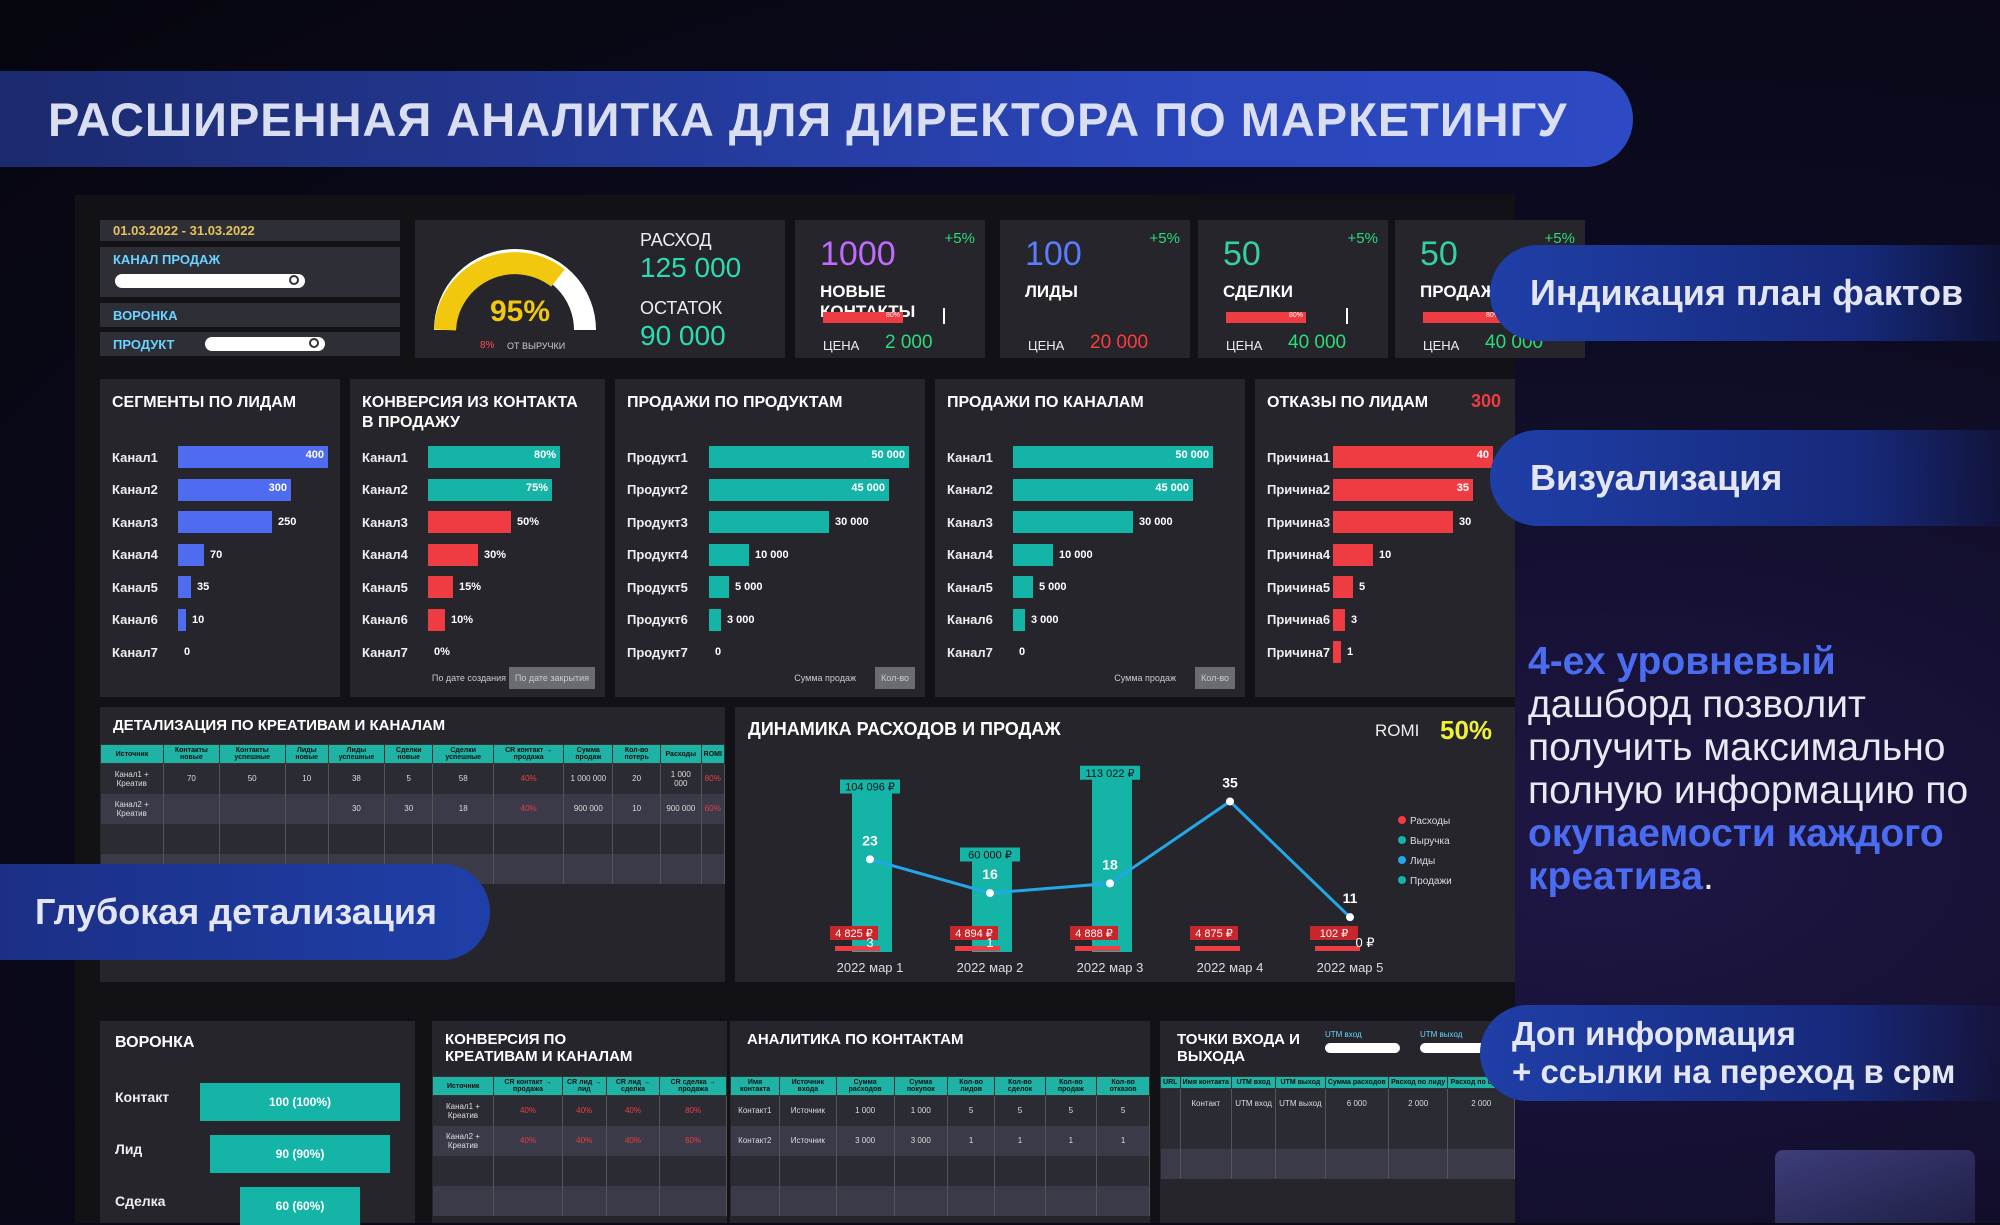 The height and width of the screenshot is (1225, 2000). What do you see at coordinates (528, 754) in the screenshot?
I see `column-header: CR контакт → продажа` at bounding box center [528, 754].